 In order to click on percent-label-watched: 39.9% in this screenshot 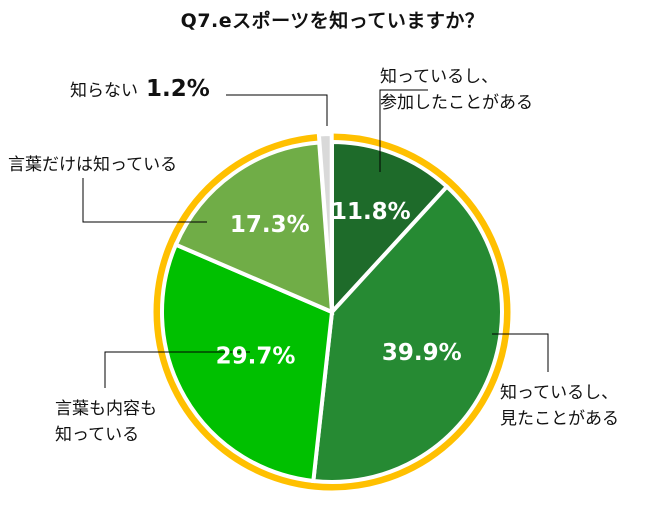, I will do `click(422, 353)`.